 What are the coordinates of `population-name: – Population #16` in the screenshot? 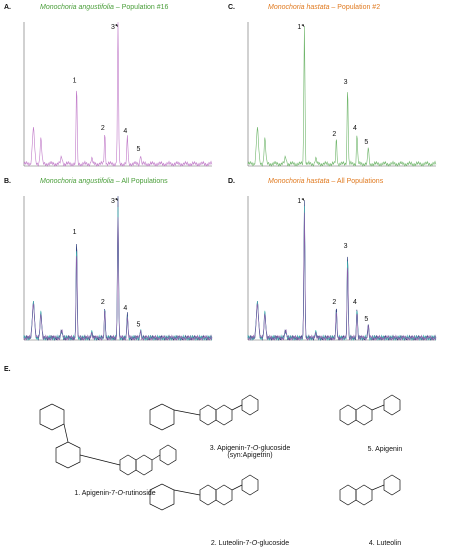 It's located at (141, 7).